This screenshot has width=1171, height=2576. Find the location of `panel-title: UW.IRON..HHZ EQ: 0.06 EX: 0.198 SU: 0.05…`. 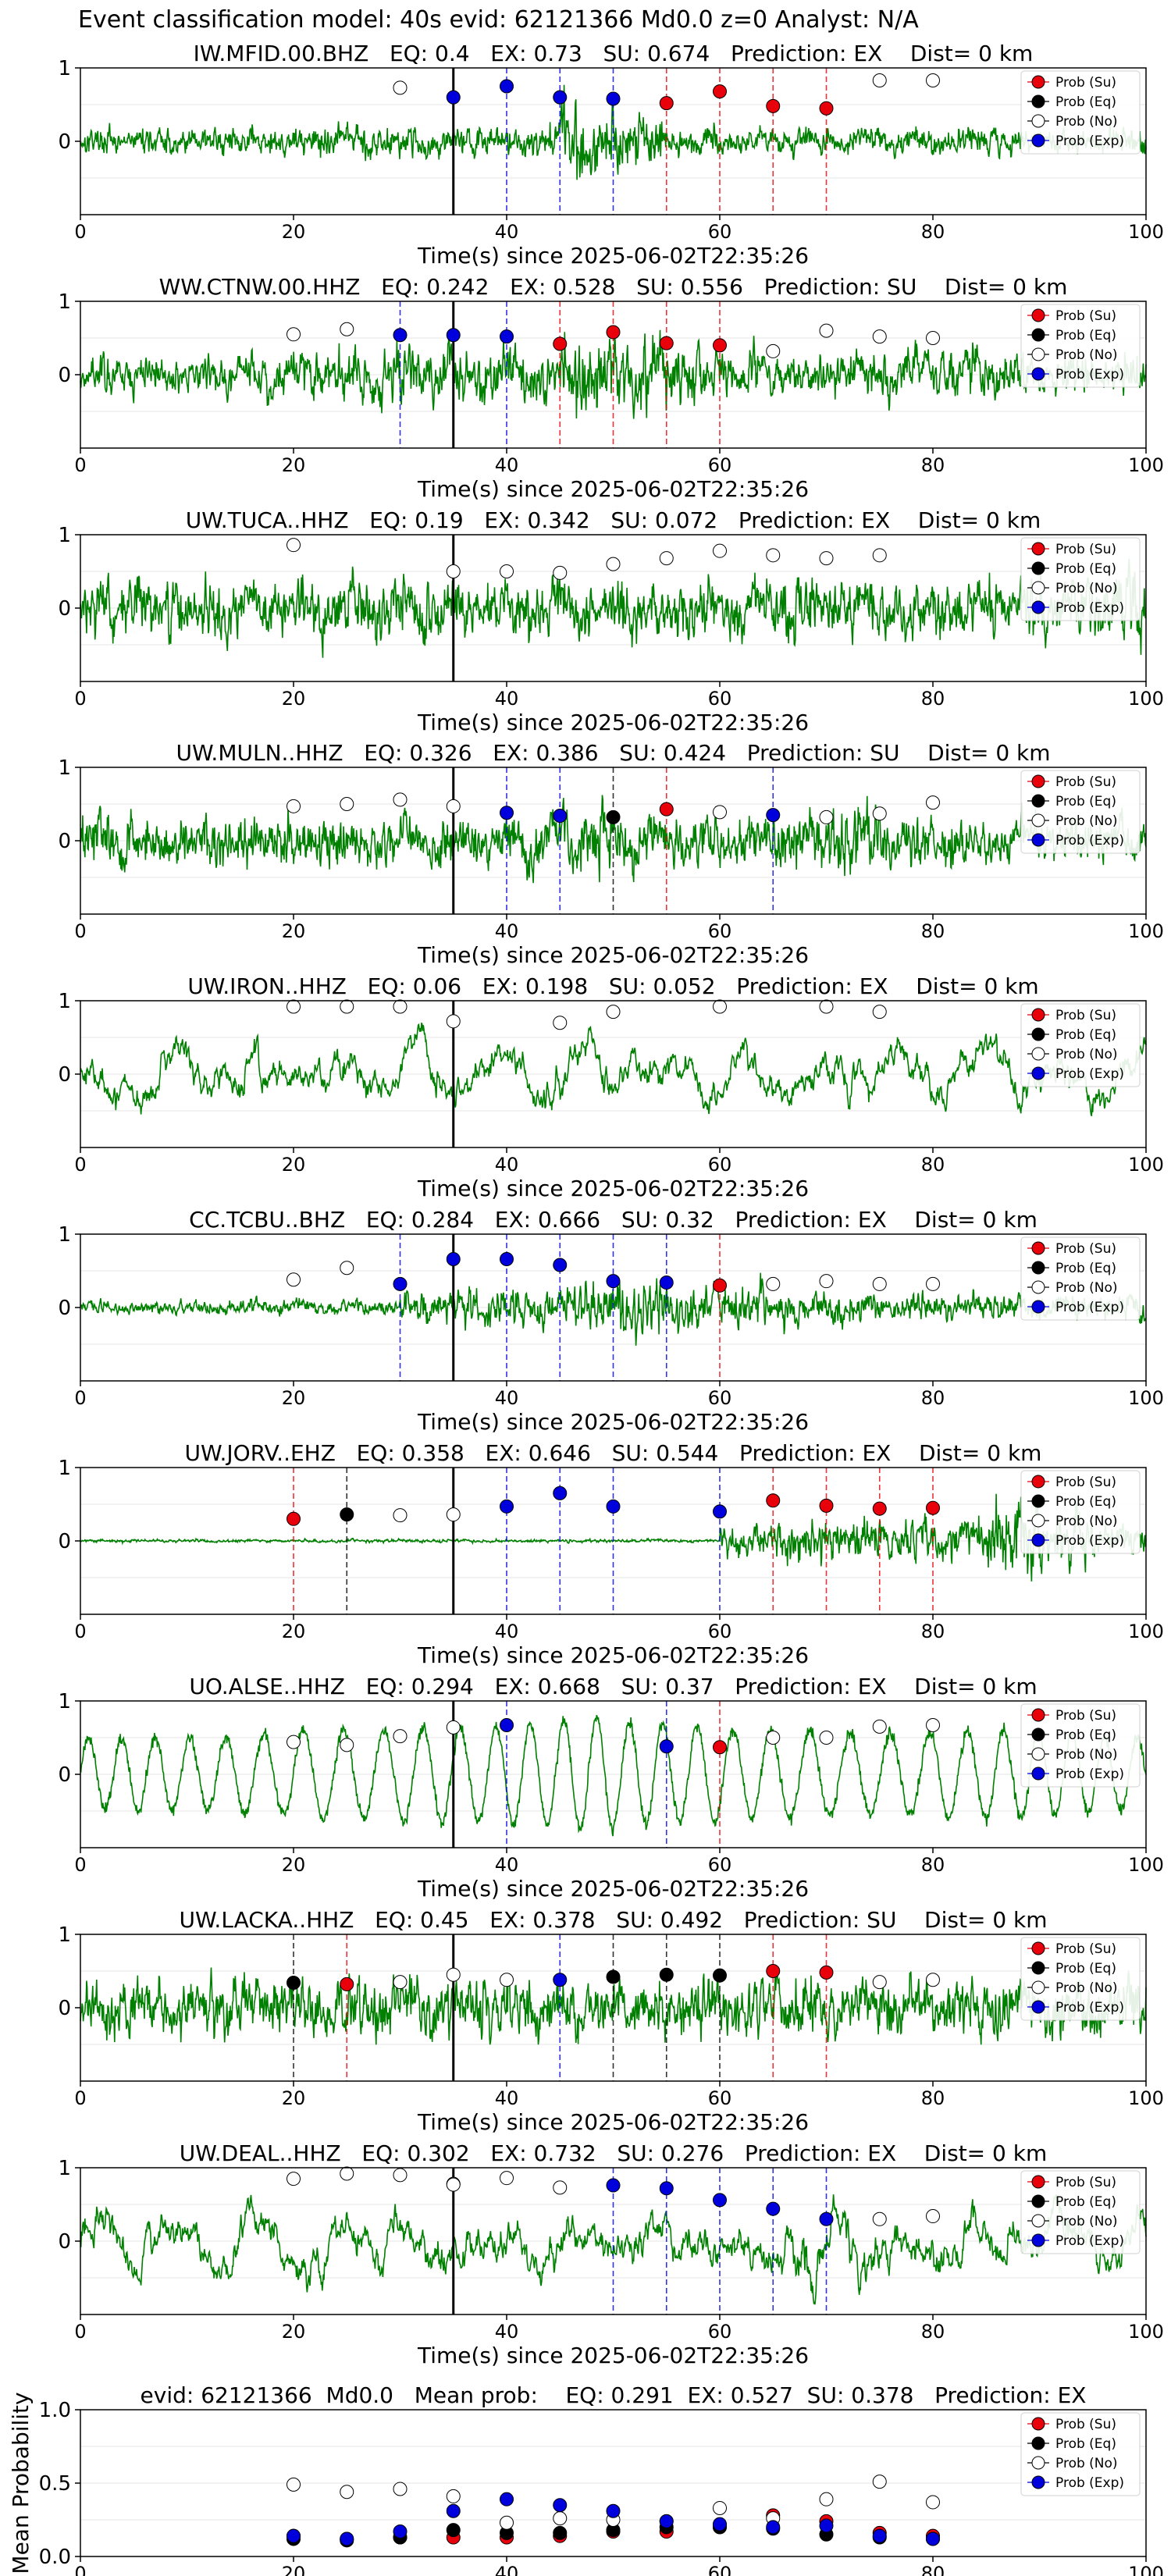

panel-title: UW.IRON..HHZ EQ: 0.06 EX: 0.198 SU: 0.05… is located at coordinates (612, 986).